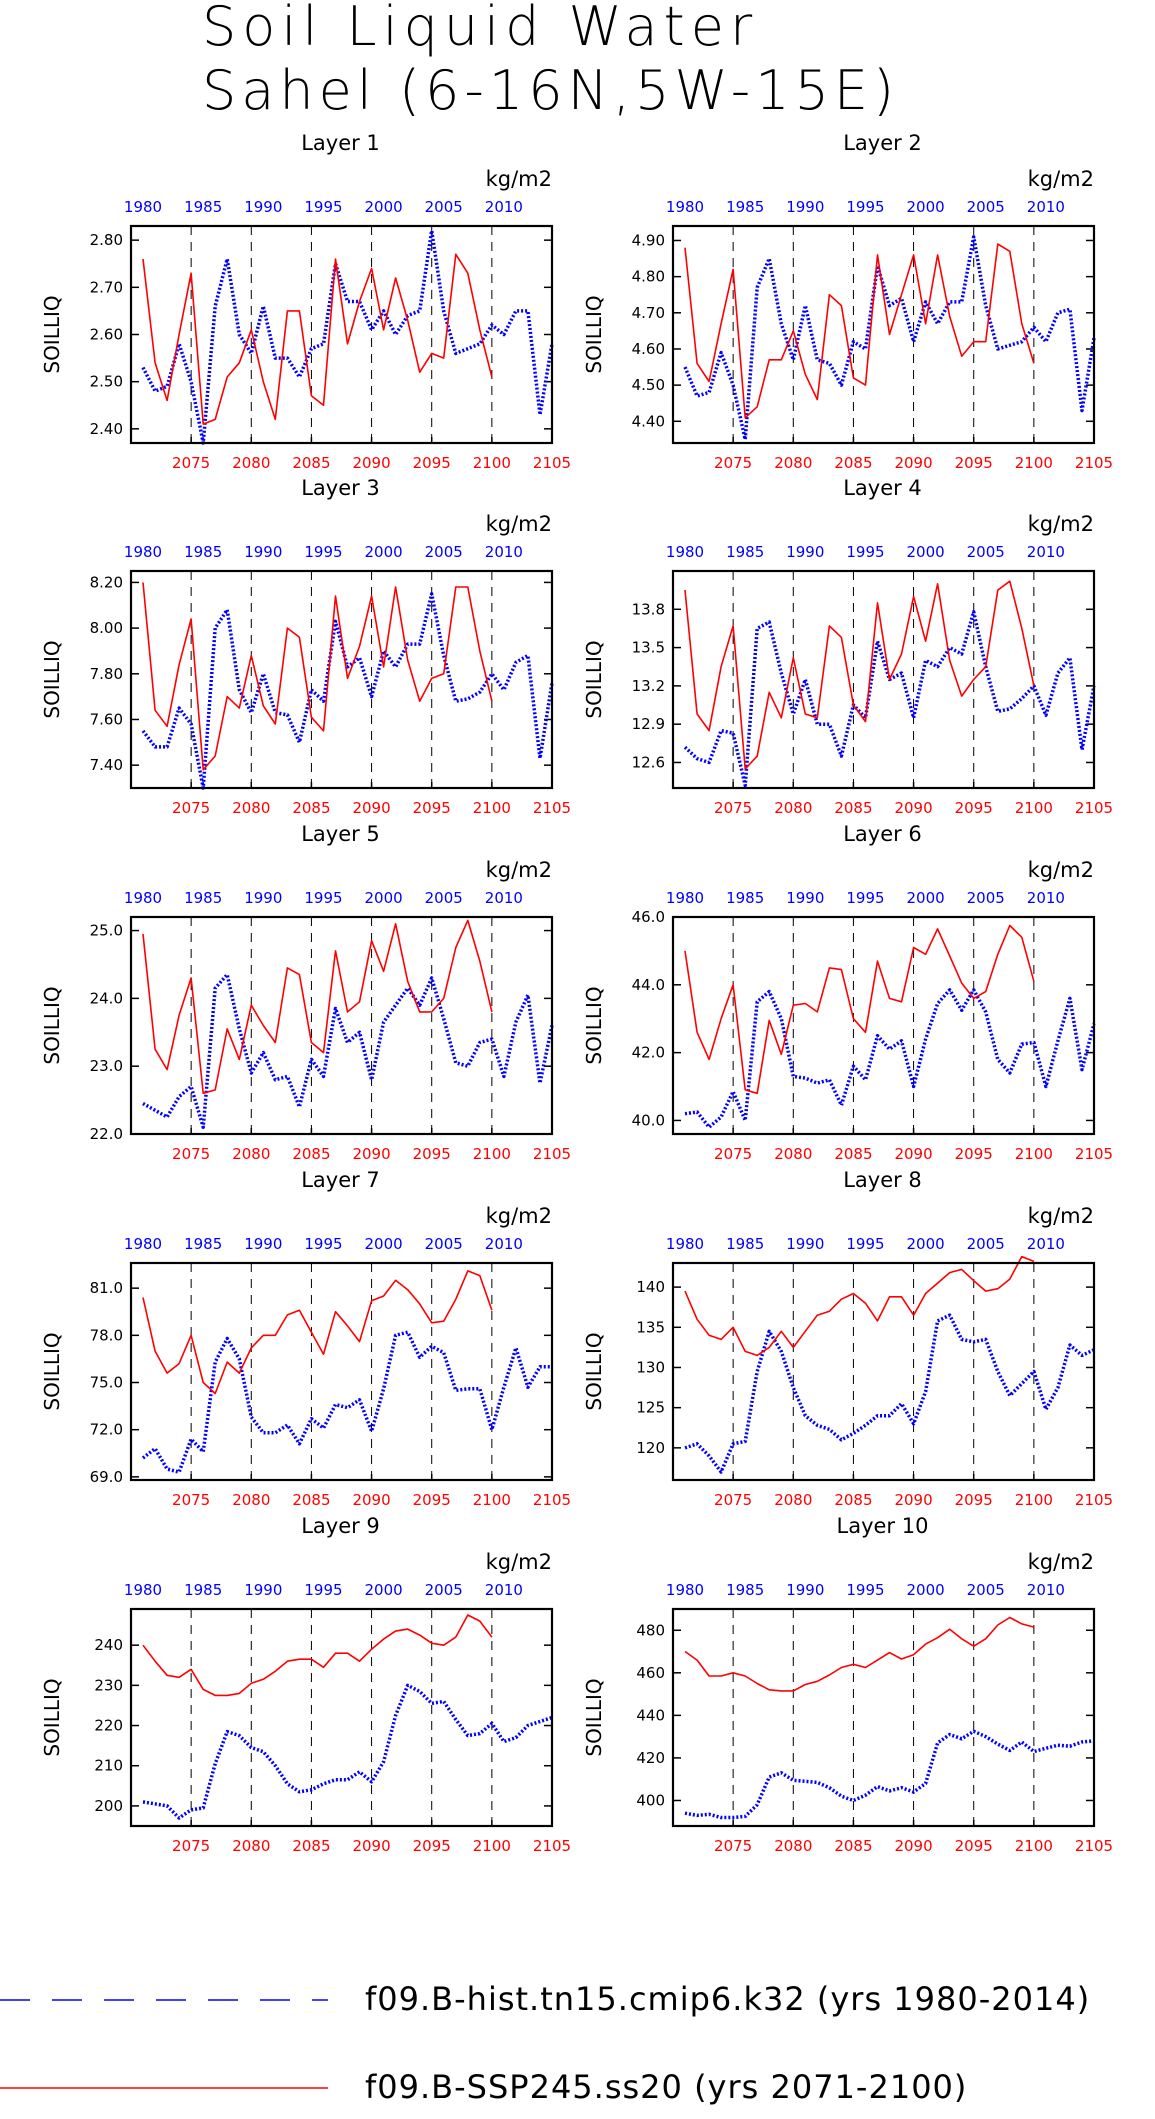  I want to click on y-tick-label: 25.0, so click(106, 931).